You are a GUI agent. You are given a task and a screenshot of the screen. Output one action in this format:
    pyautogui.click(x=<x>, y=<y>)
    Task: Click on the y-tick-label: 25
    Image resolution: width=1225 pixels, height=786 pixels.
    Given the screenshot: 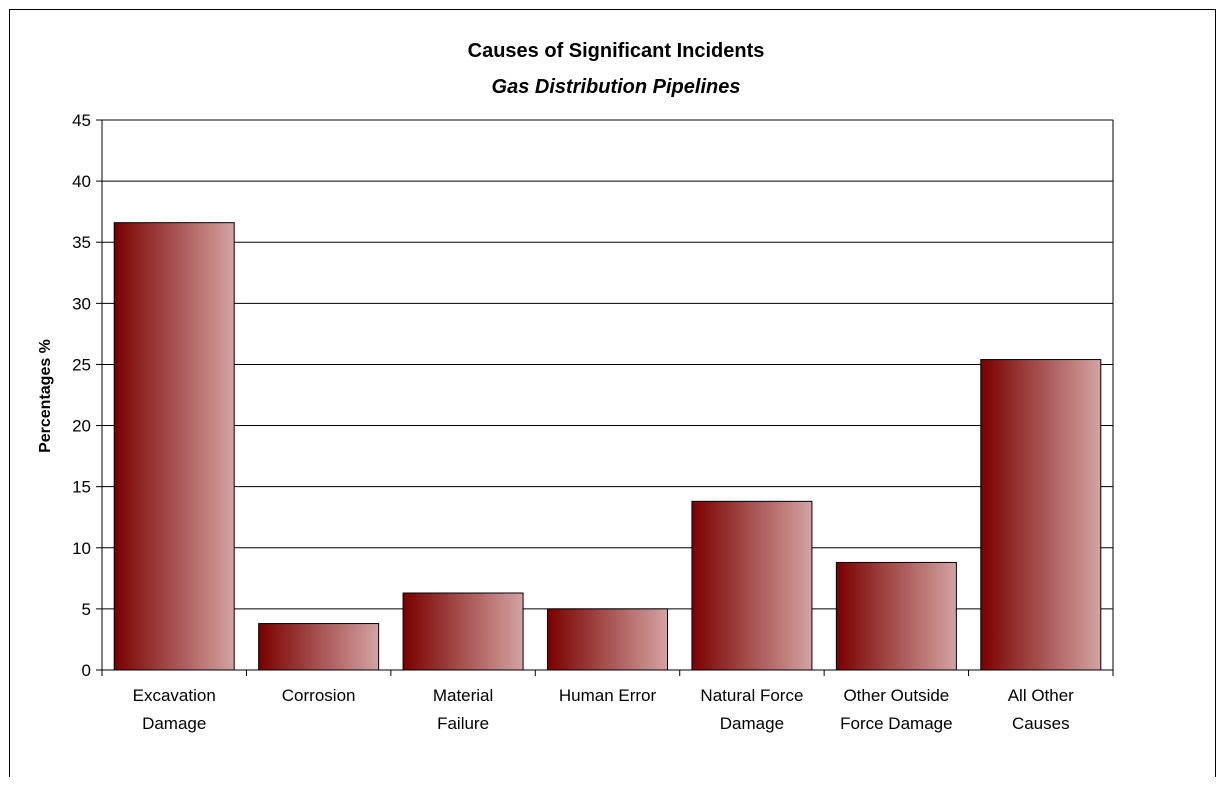 What is the action you would take?
    pyautogui.click(x=81, y=364)
    